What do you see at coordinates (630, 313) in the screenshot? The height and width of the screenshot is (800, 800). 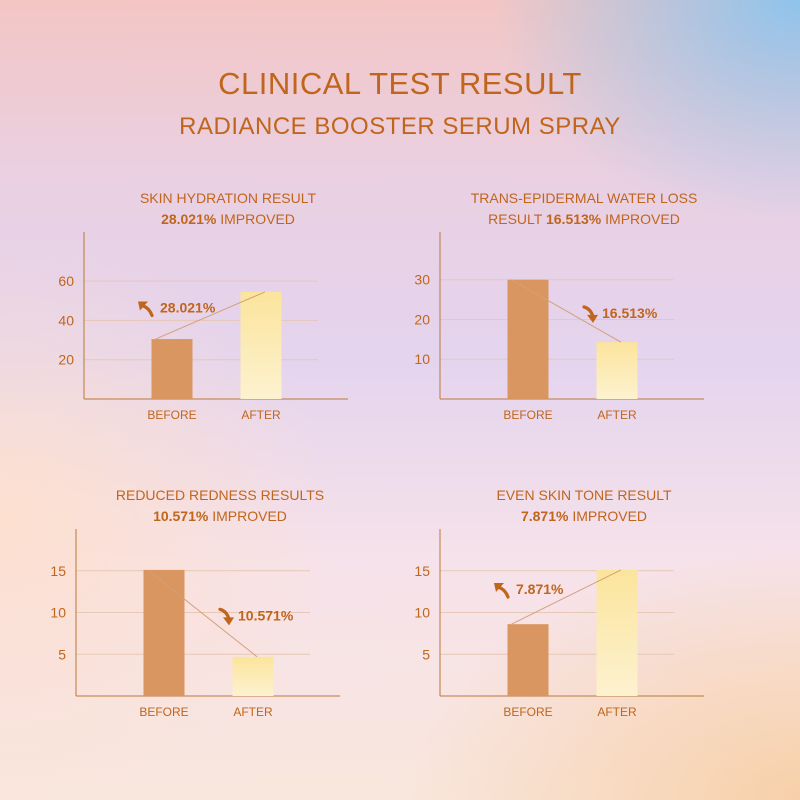 I see `change-percent-label: 16.513%` at bounding box center [630, 313].